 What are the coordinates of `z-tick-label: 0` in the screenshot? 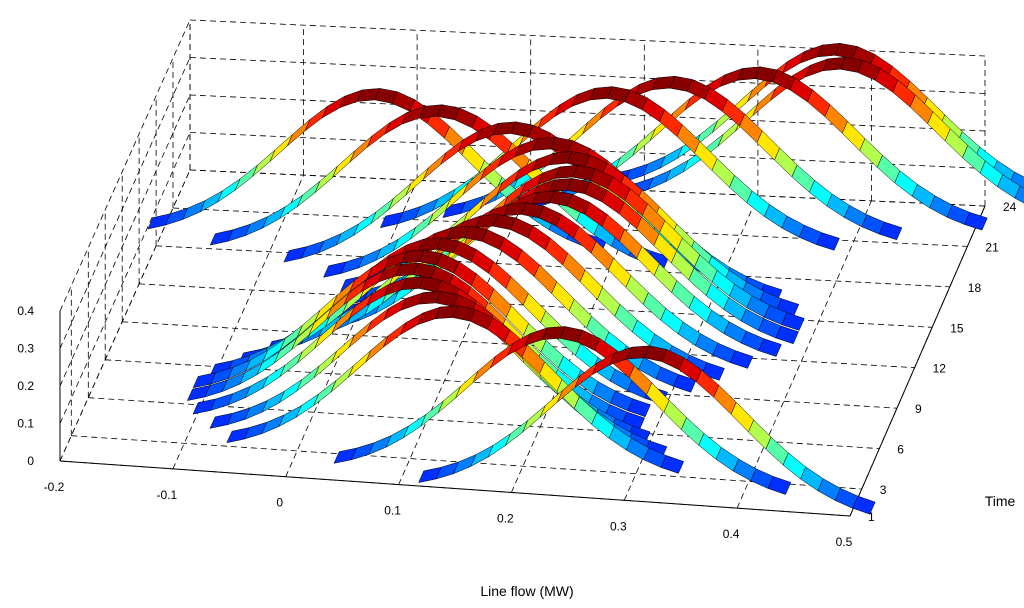 It's located at (30, 461).